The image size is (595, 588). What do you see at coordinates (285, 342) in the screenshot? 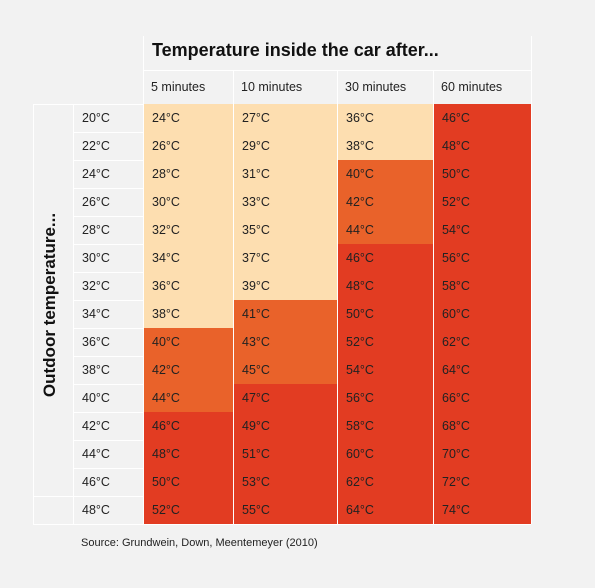
I see `table-cell: 43°C` at bounding box center [285, 342].